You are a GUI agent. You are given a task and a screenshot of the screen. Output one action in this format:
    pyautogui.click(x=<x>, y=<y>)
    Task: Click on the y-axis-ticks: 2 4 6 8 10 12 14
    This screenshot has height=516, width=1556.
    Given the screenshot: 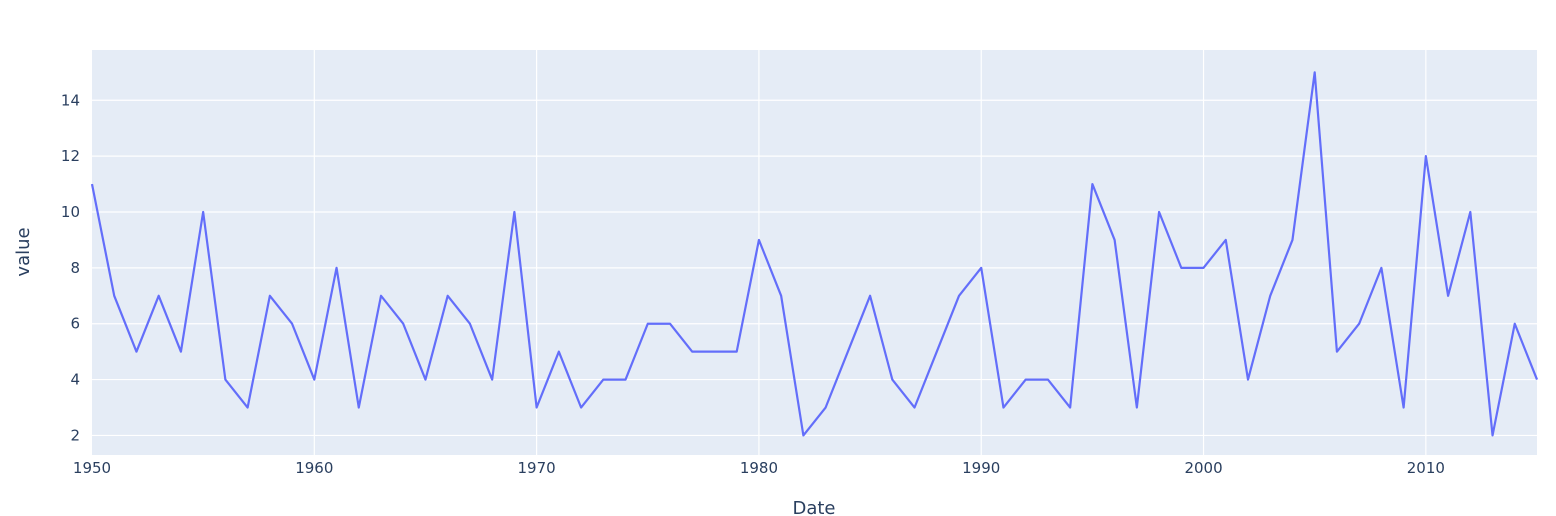 What is the action you would take?
    pyautogui.click(x=70, y=267)
    